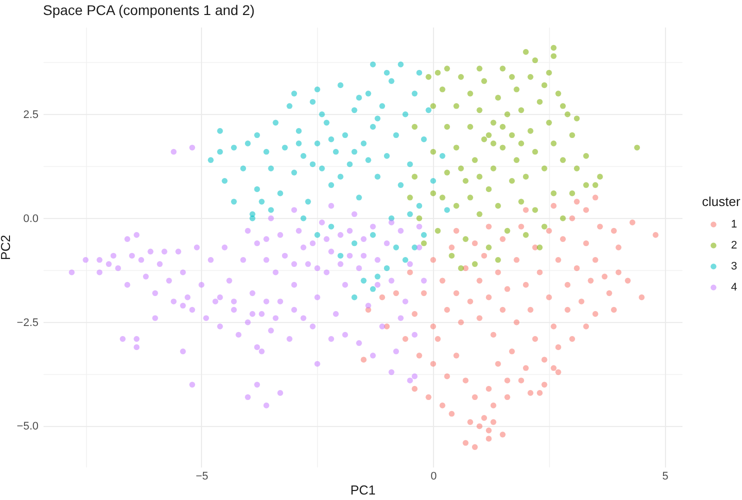 The height and width of the screenshot is (500, 742). I want to click on legend-label: 4, so click(734, 288).